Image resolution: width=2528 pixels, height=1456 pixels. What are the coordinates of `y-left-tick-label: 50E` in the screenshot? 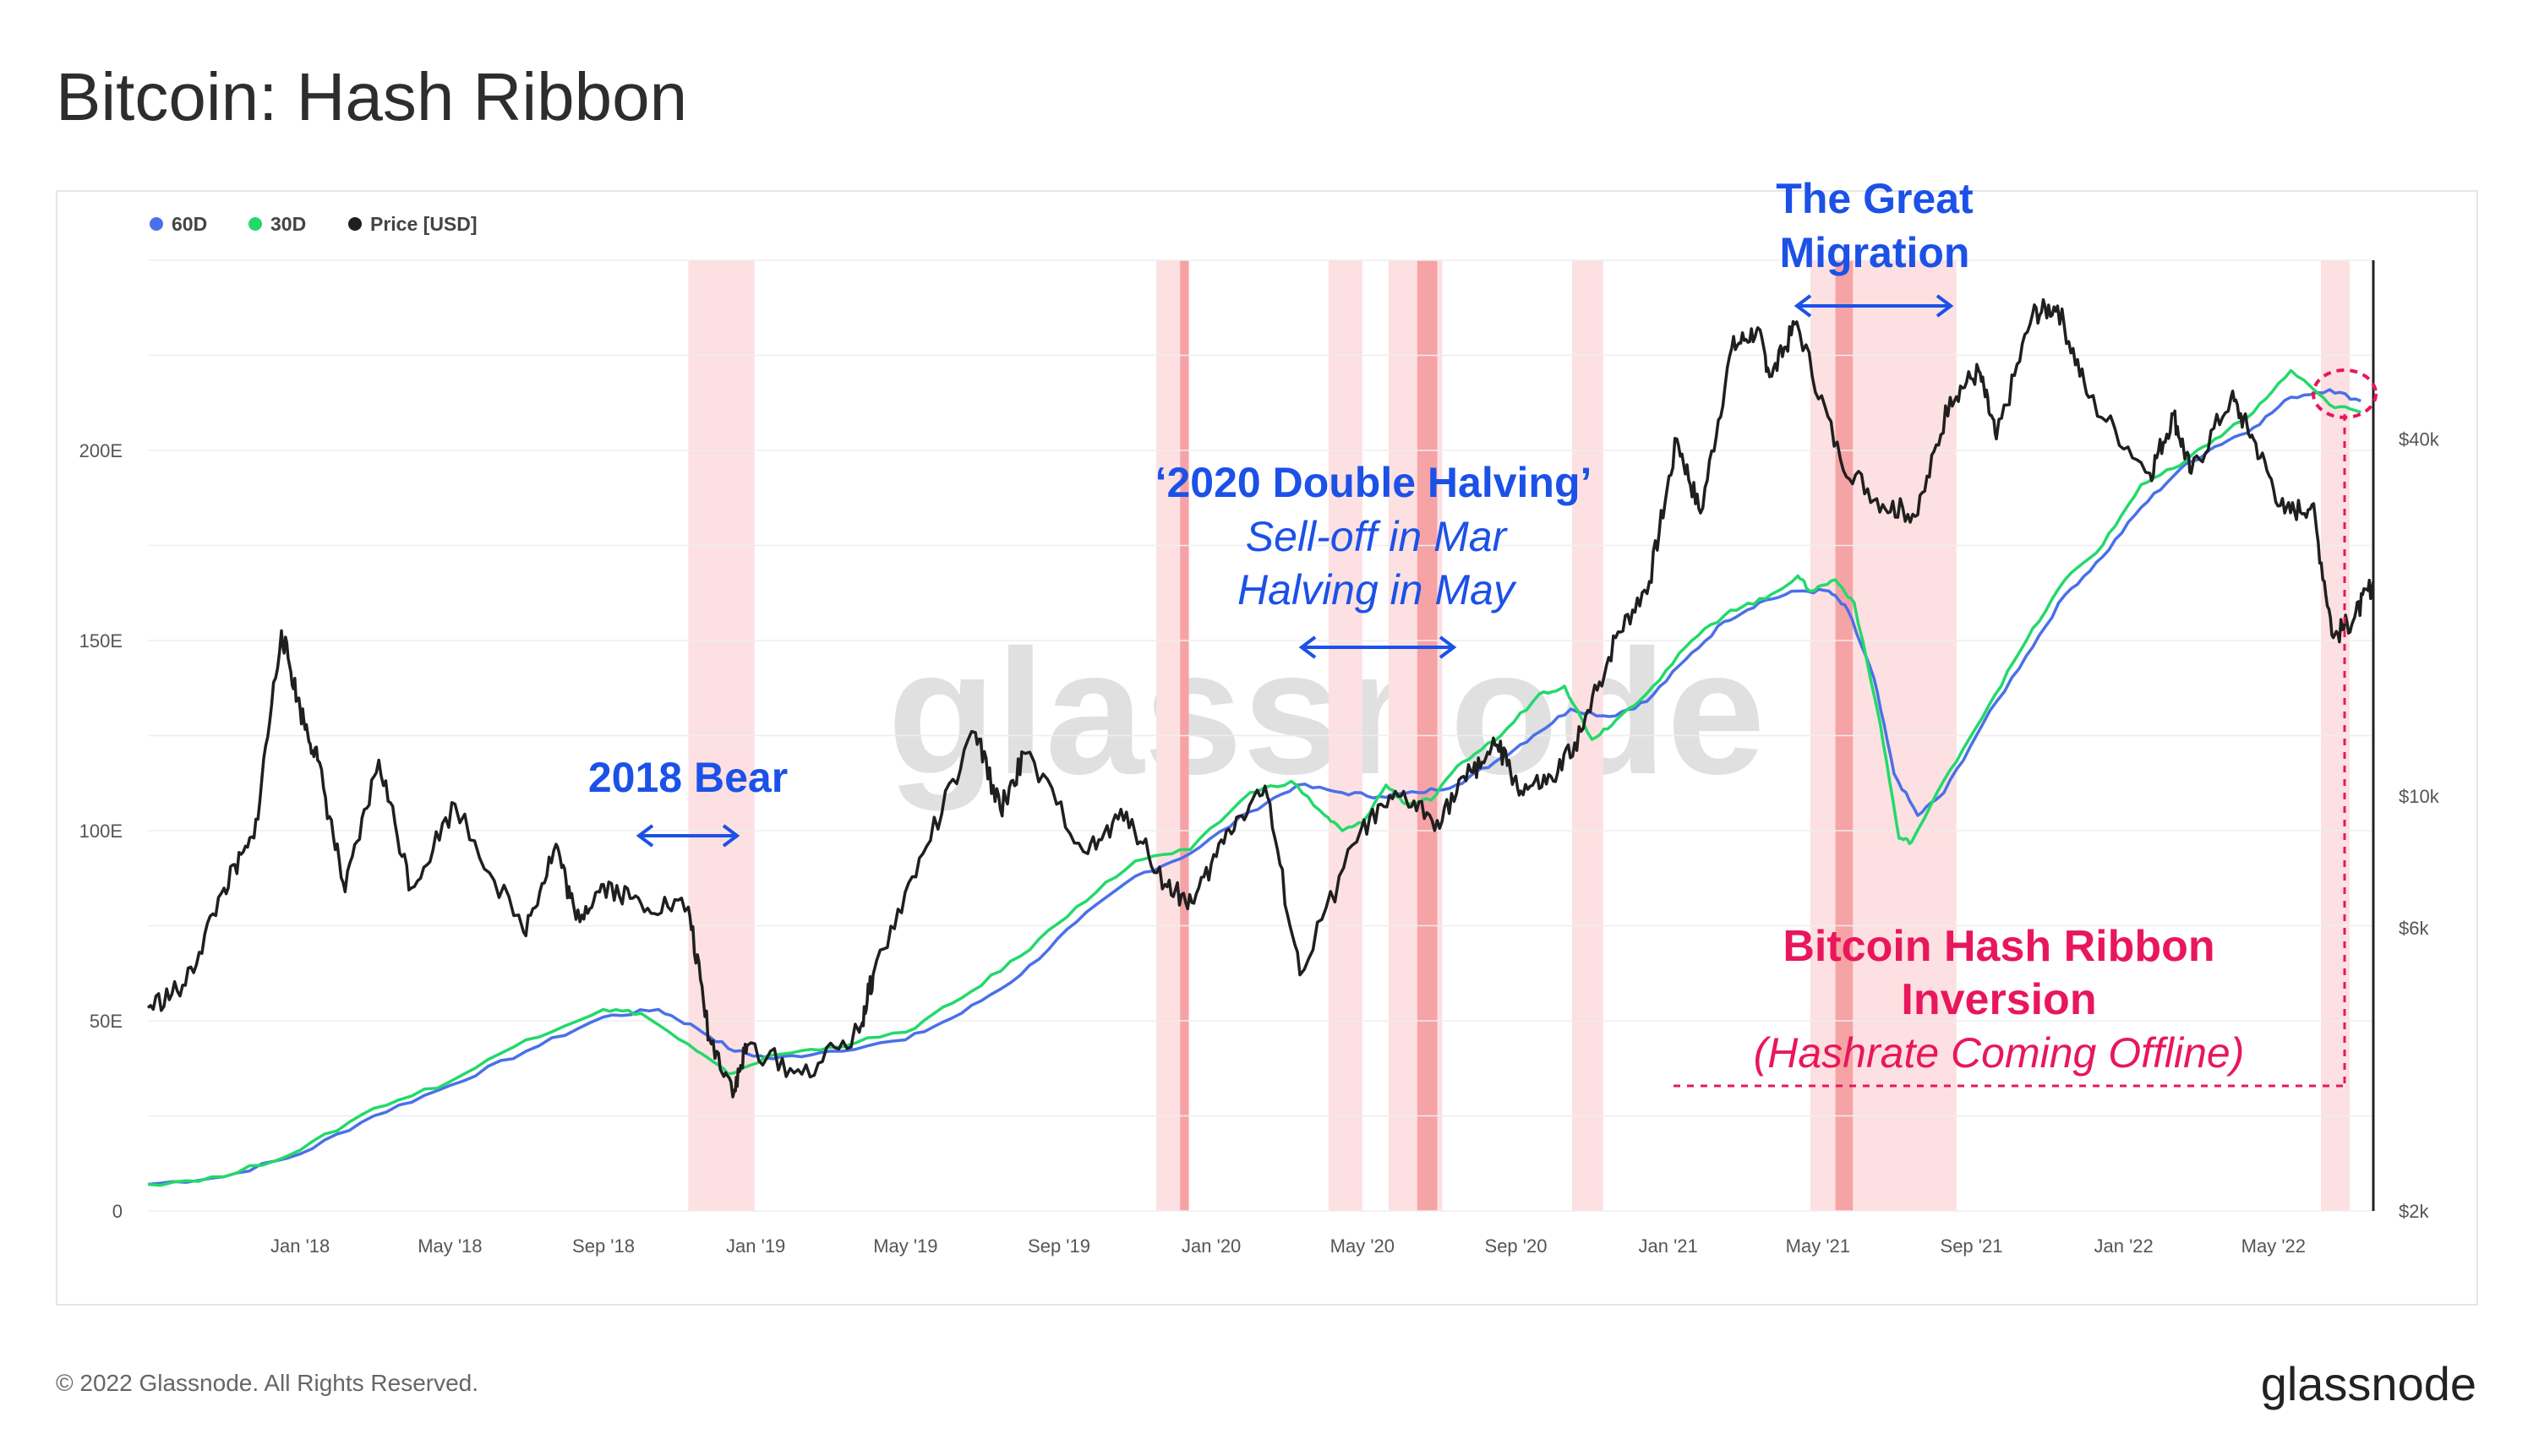 It's located at (106, 1022).